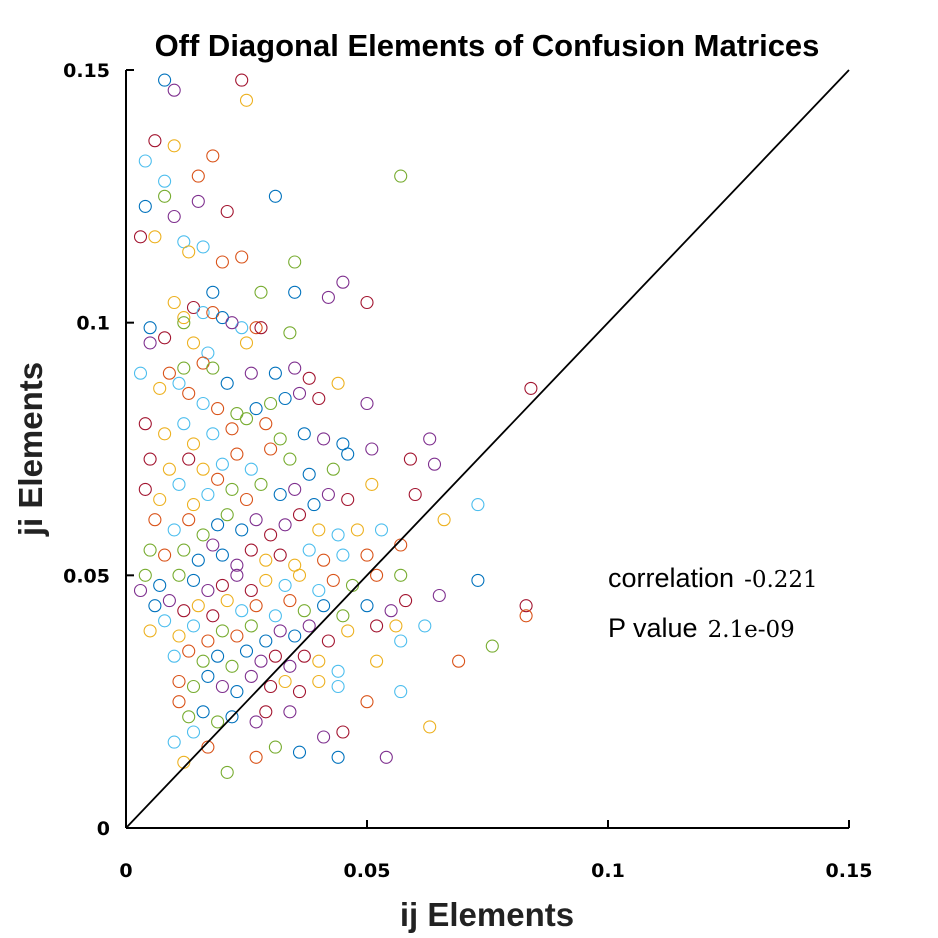 Image resolution: width=938 pixels, height=938 pixels. What do you see at coordinates (93, 324) in the screenshot?
I see `y-tick-label: 0.1` at bounding box center [93, 324].